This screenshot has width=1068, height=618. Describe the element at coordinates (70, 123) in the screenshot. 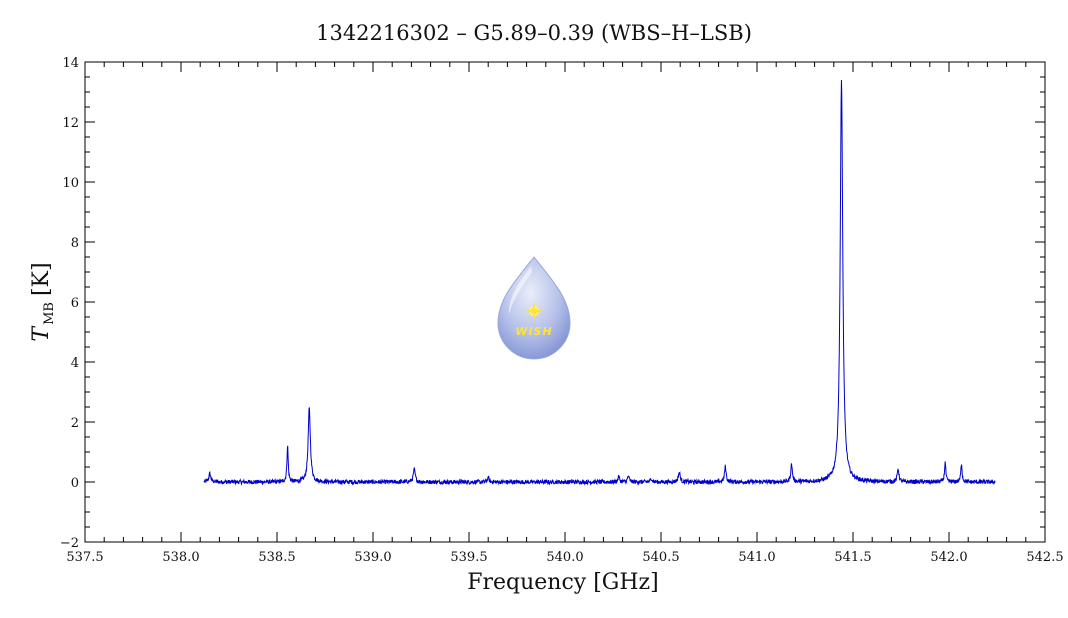

I see `y-tick-label: 12` at that location.